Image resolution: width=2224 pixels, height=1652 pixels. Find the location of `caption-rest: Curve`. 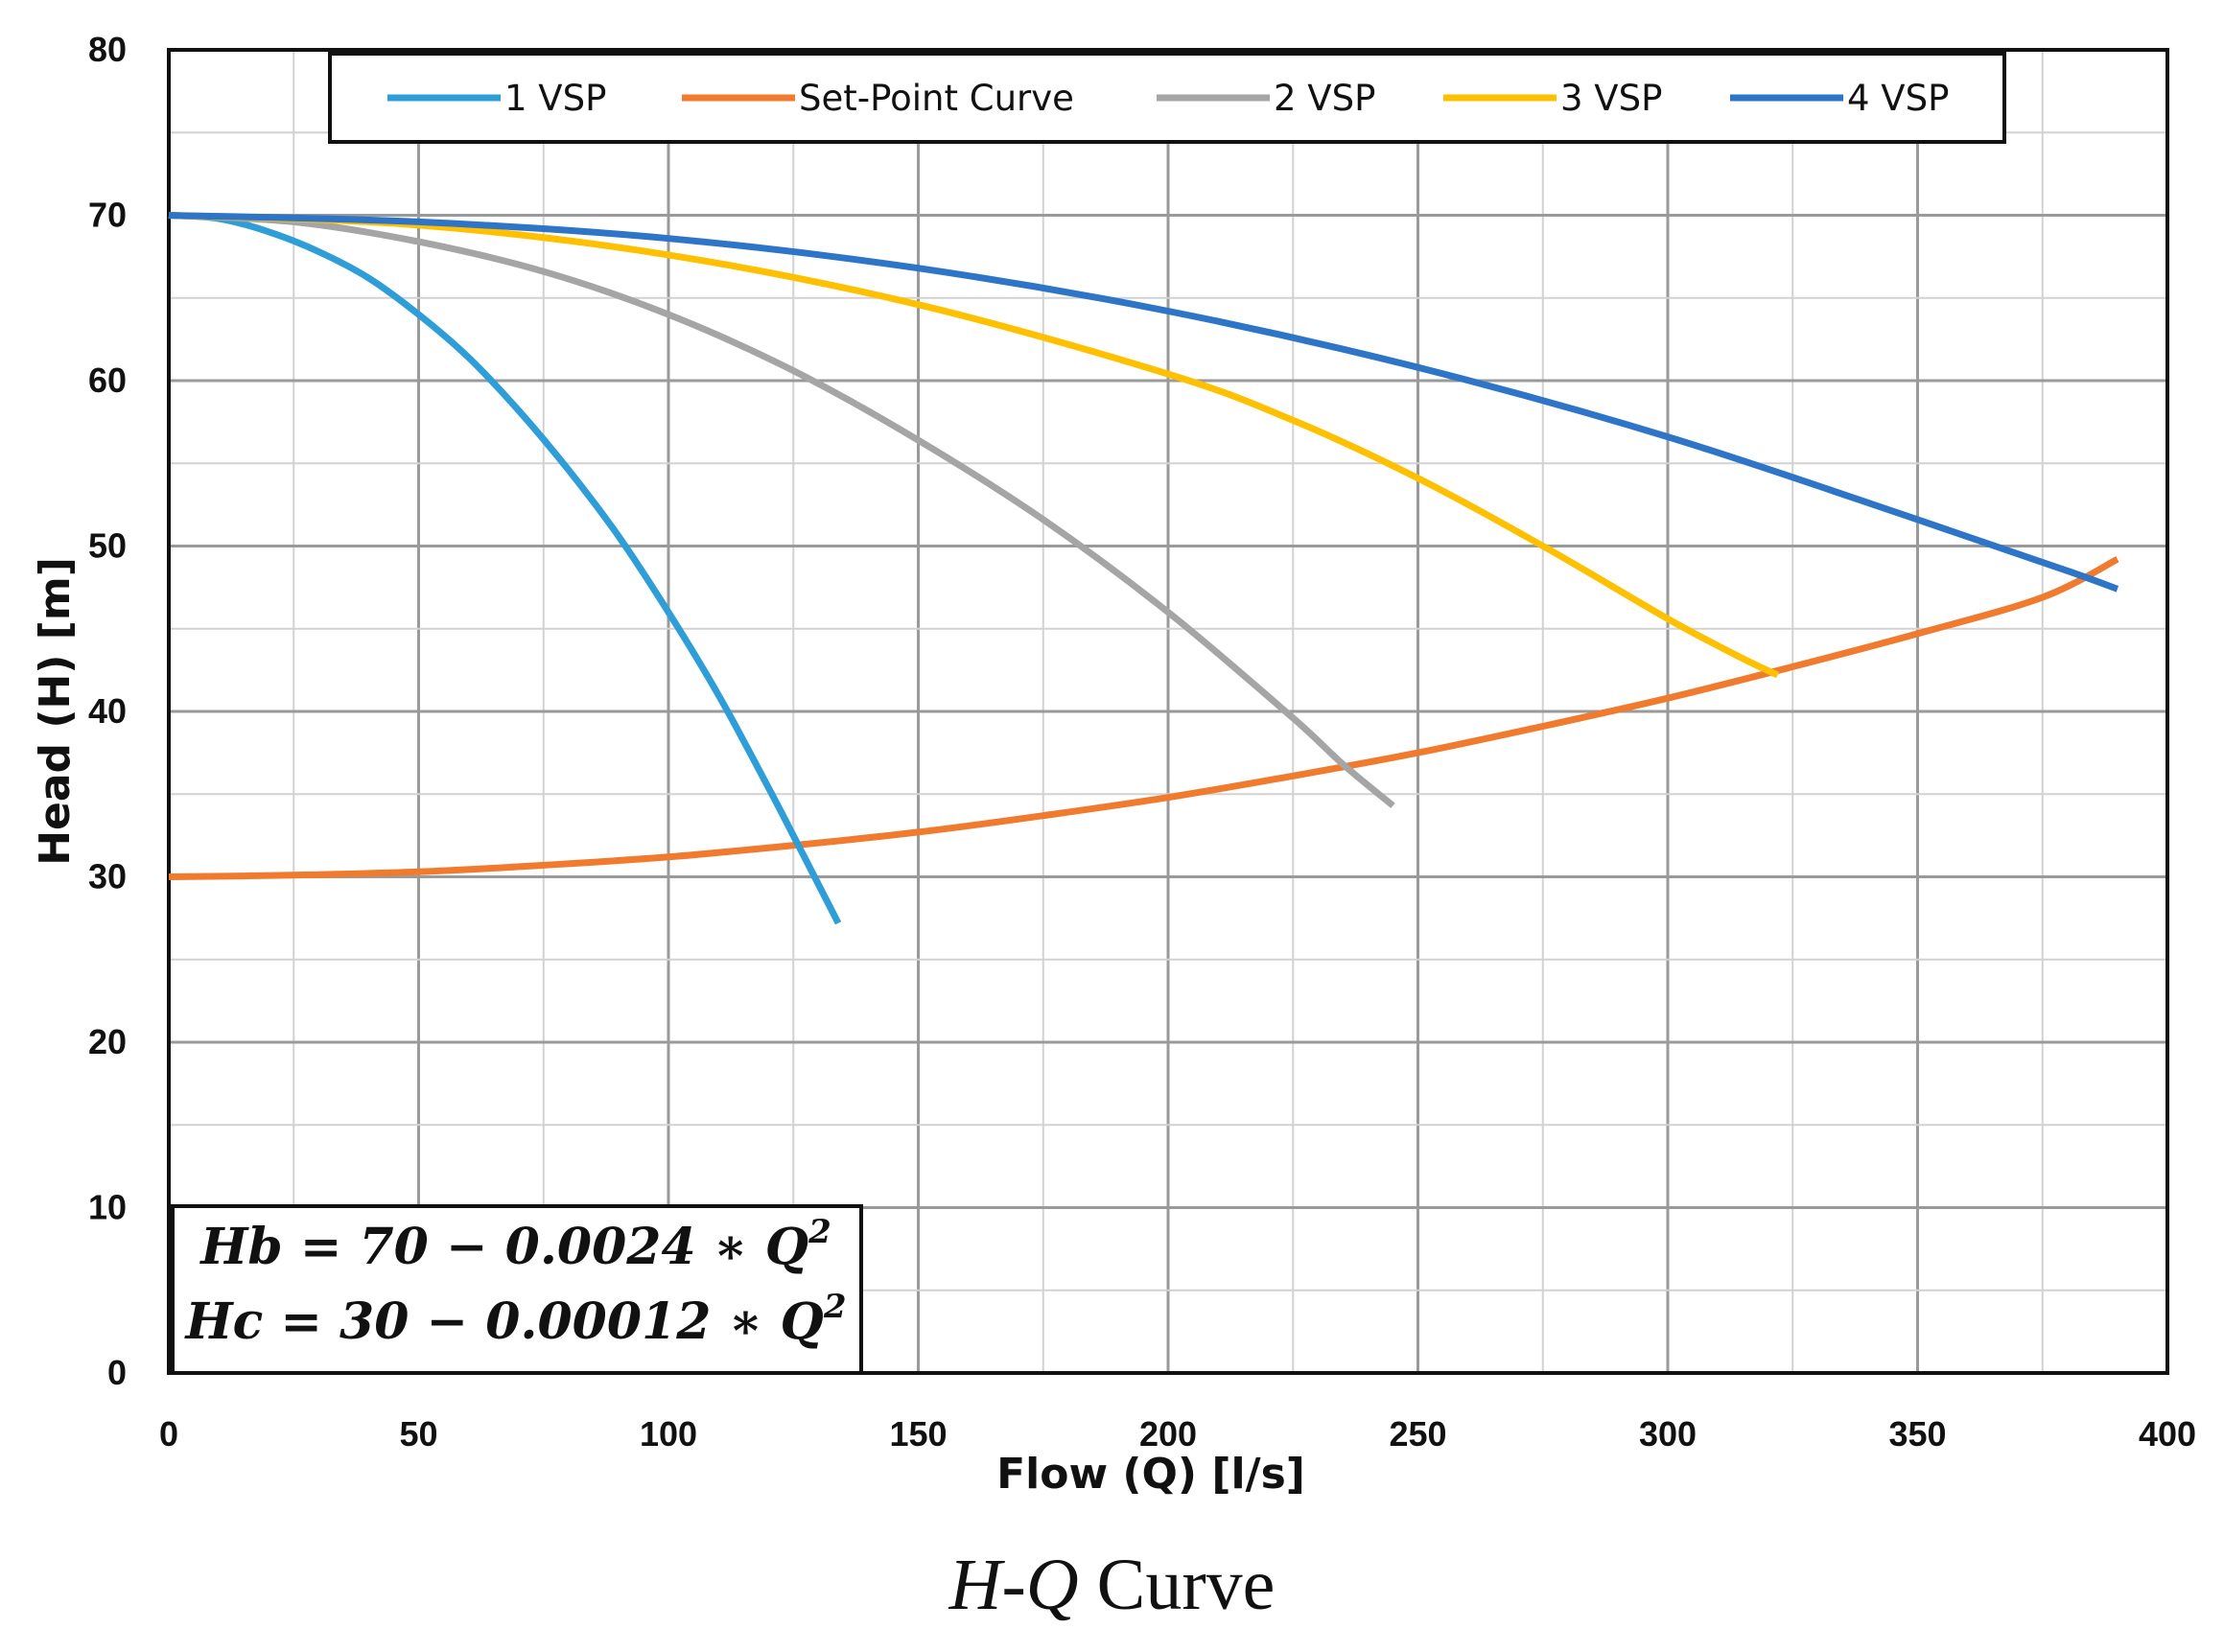

caption-rest: Curve is located at coordinates (1177, 1585).